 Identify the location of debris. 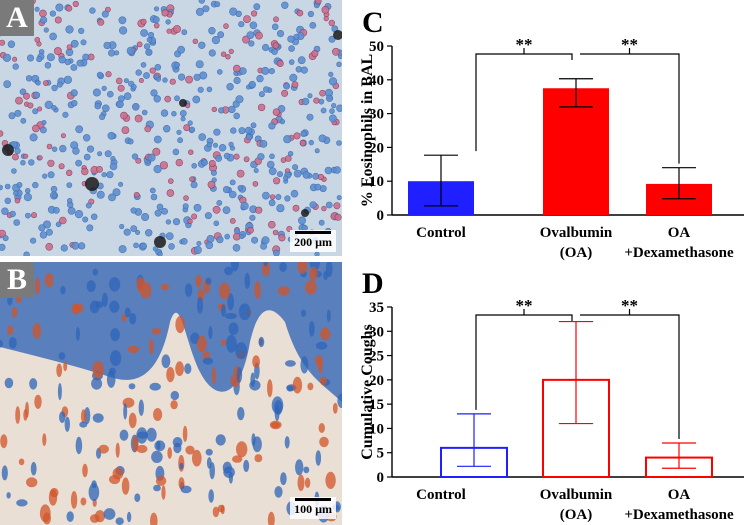
(8, 150).